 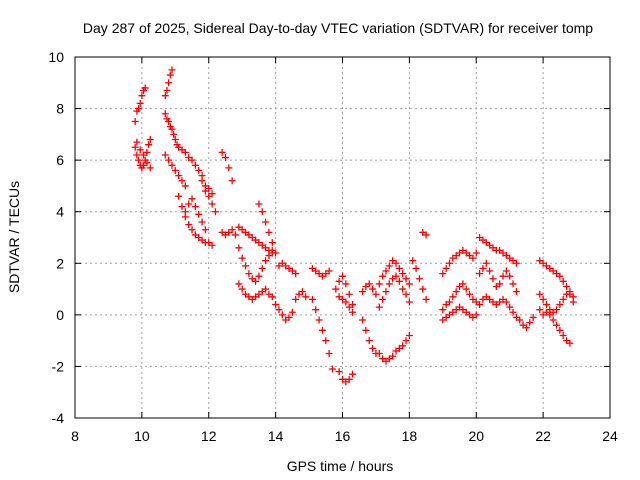 I want to click on y-tick-label: -2, so click(x=58, y=366).